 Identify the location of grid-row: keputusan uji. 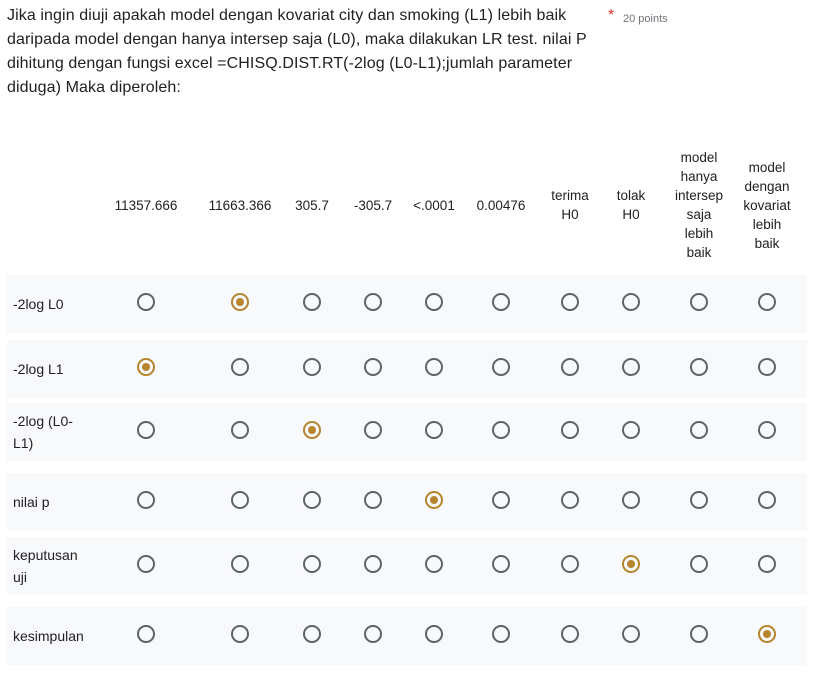
(407, 566).